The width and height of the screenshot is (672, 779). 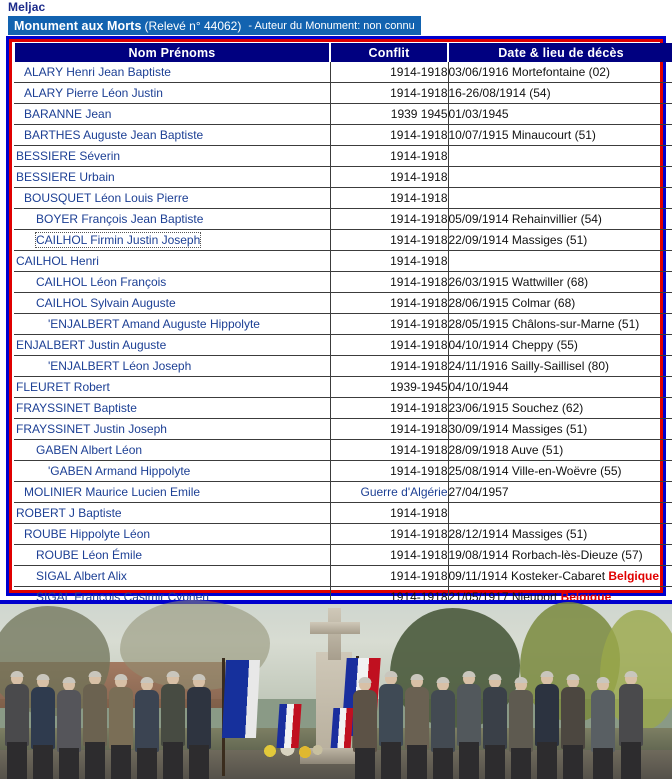 What do you see at coordinates (120, 366) in the screenshot?
I see `soldier-name-link: 'ENJALBERT Léon Joseph` at bounding box center [120, 366].